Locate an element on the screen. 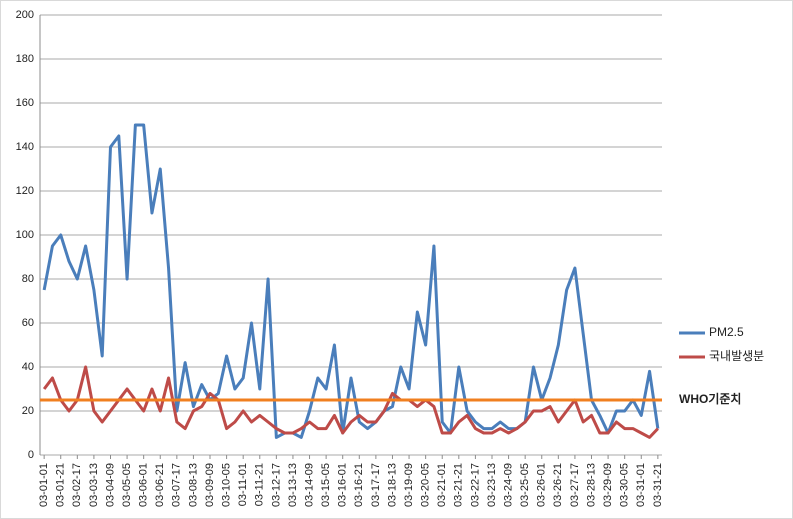 This screenshot has width=793, height=519. x-tick-label: 03-14-09 is located at coordinates (309, 485).